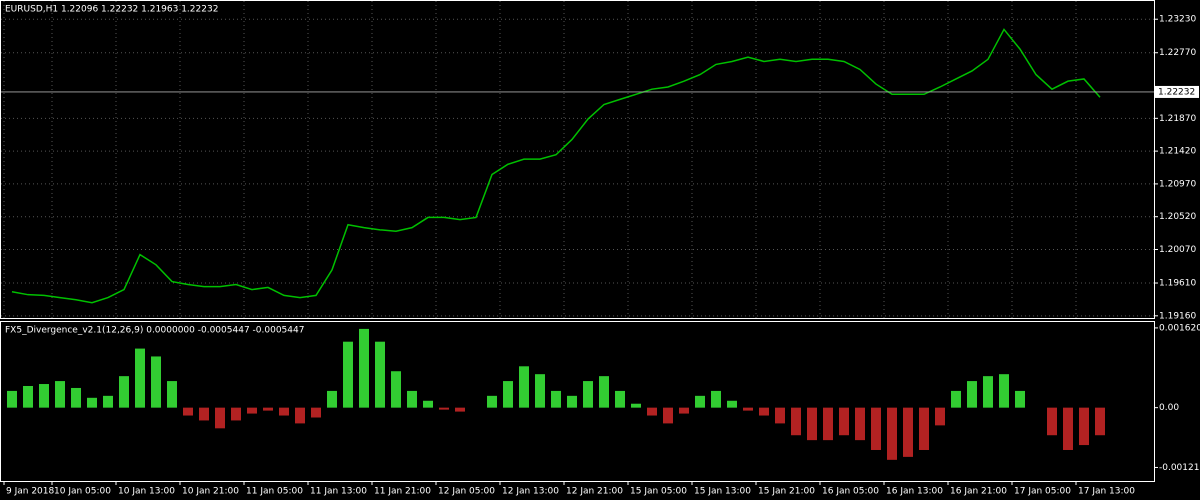 Image resolution: width=1200 pixels, height=500 pixels. Describe the element at coordinates (146, 492) in the screenshot. I see `x-tick-label: 10 Jan 13:00` at that location.